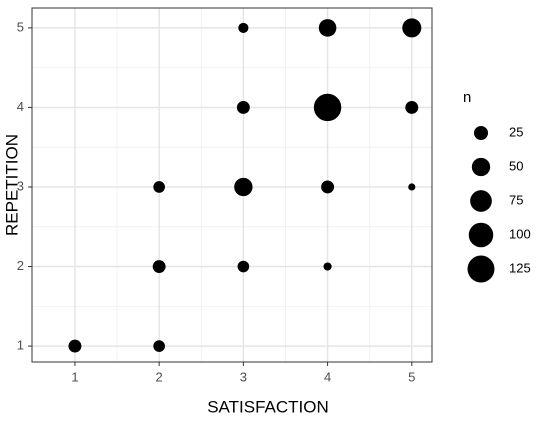 This screenshot has width=550, height=432. I want to click on x-tick-label: 5, so click(411, 376).